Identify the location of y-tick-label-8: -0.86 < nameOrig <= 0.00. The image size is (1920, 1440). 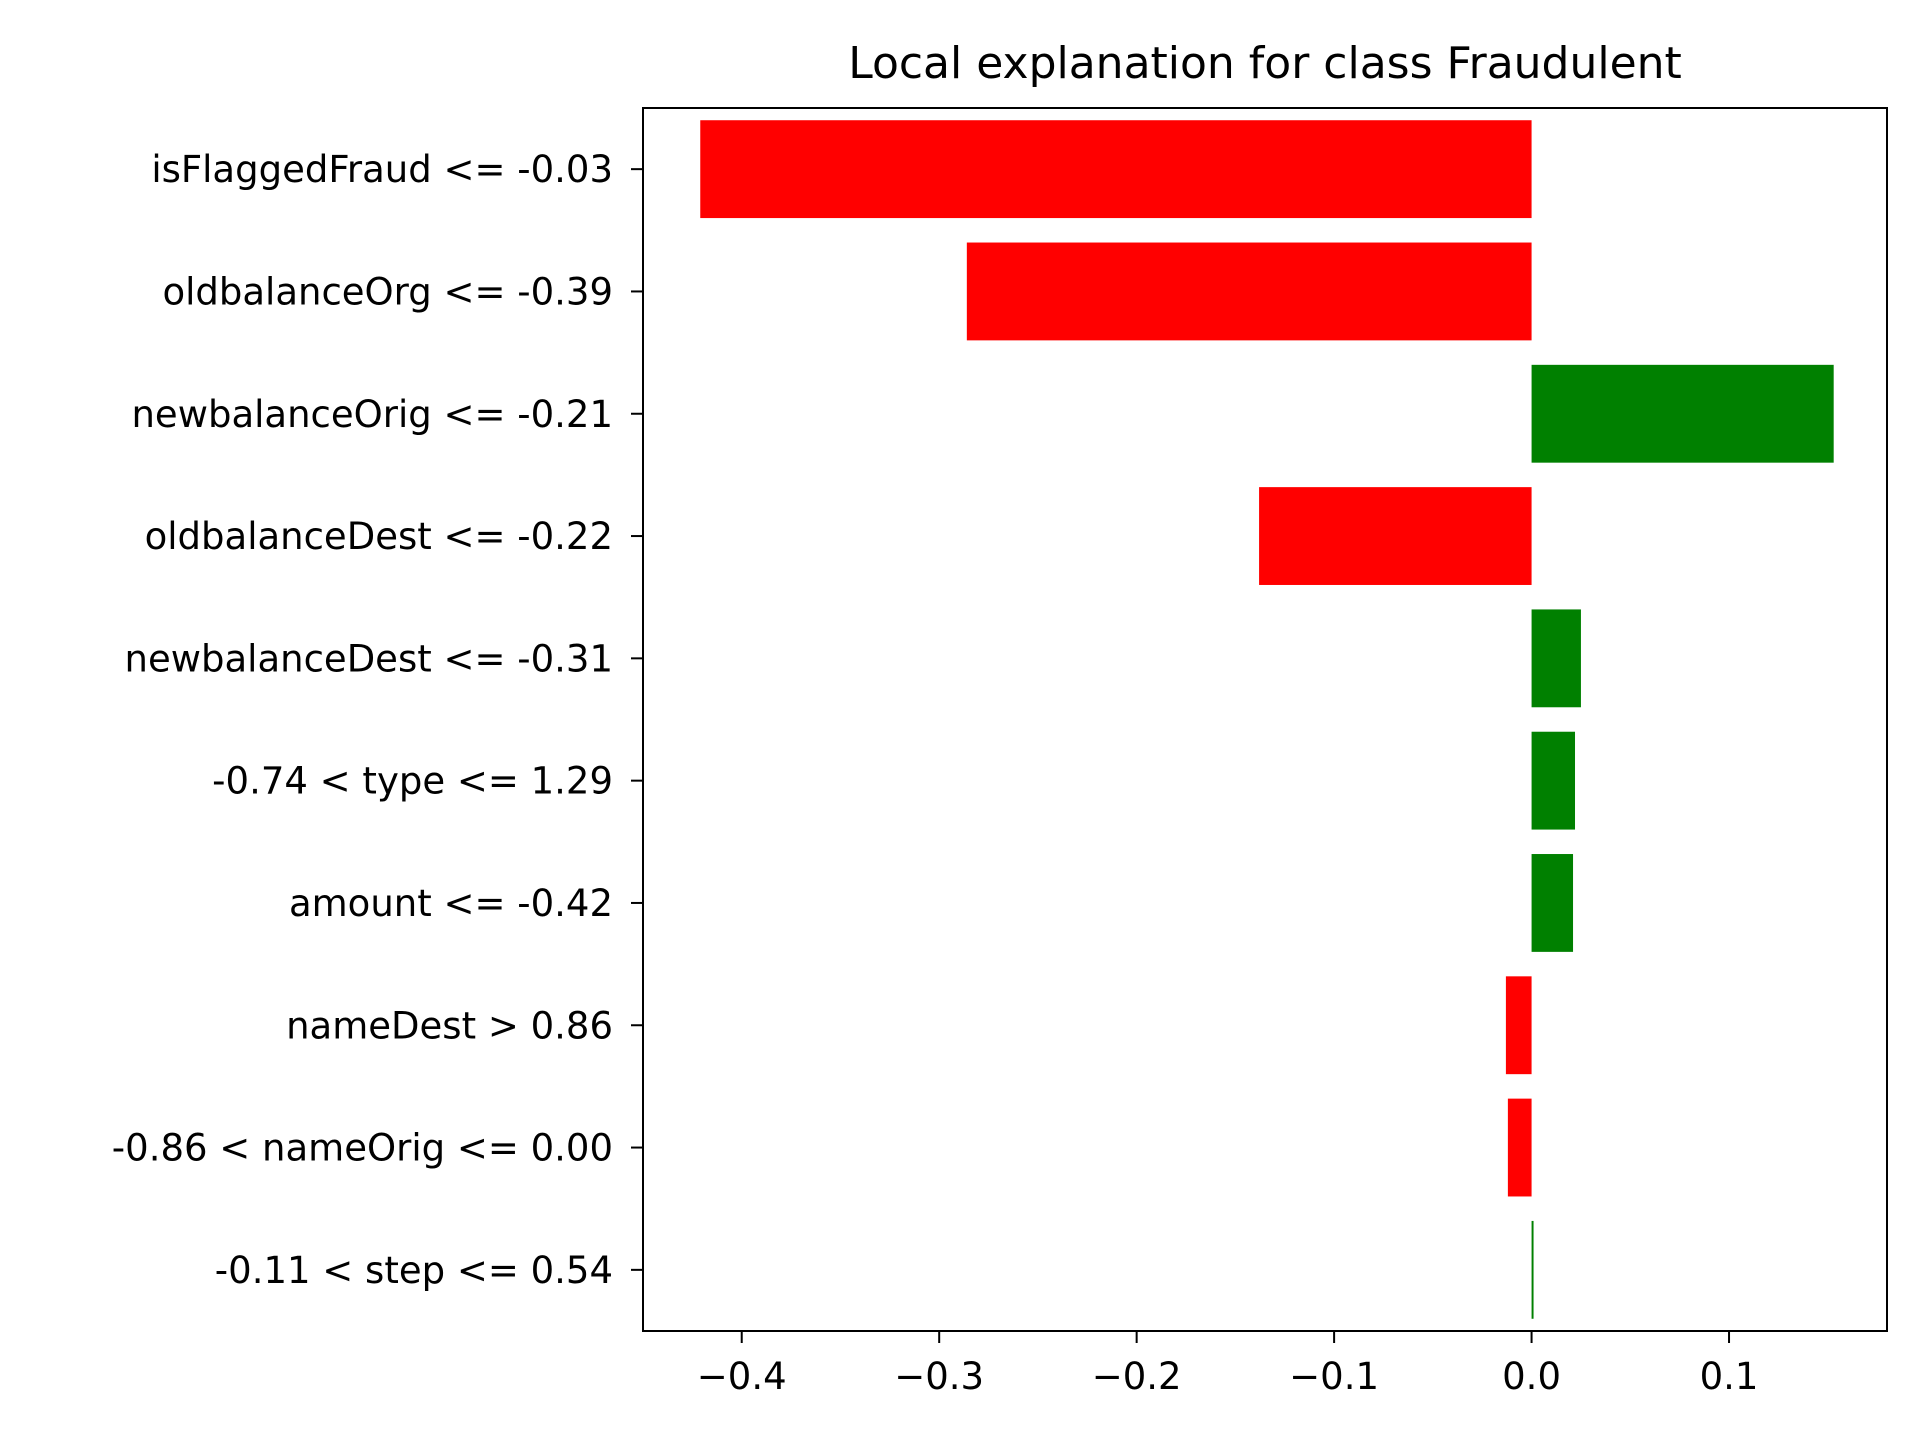
(362, 1148).